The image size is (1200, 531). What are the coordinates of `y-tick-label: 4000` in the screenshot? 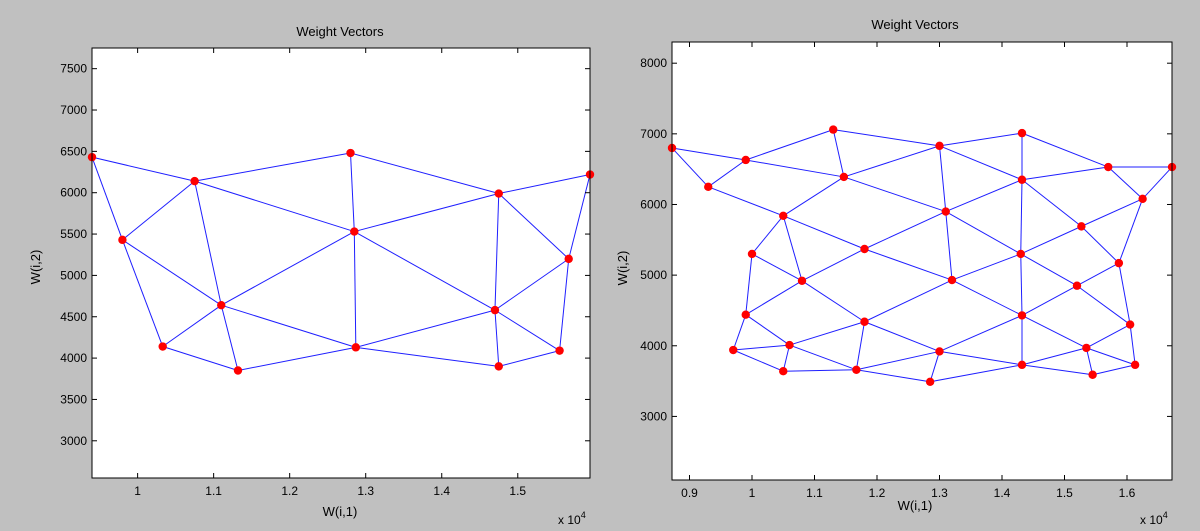 It's located at (73, 358).